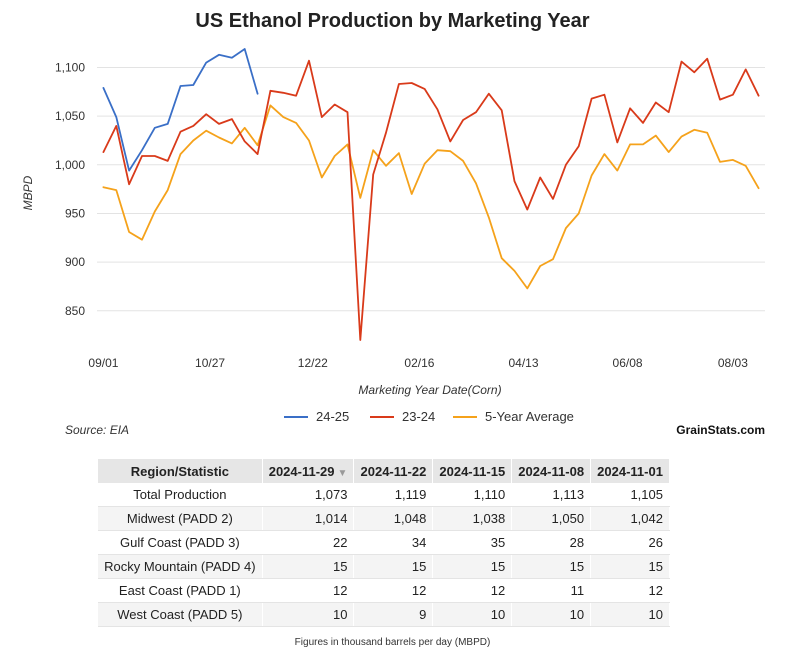 The width and height of the screenshot is (785, 650). Describe the element at coordinates (630, 518) in the screenshot. I see `table-cell: 1,042` at that location.